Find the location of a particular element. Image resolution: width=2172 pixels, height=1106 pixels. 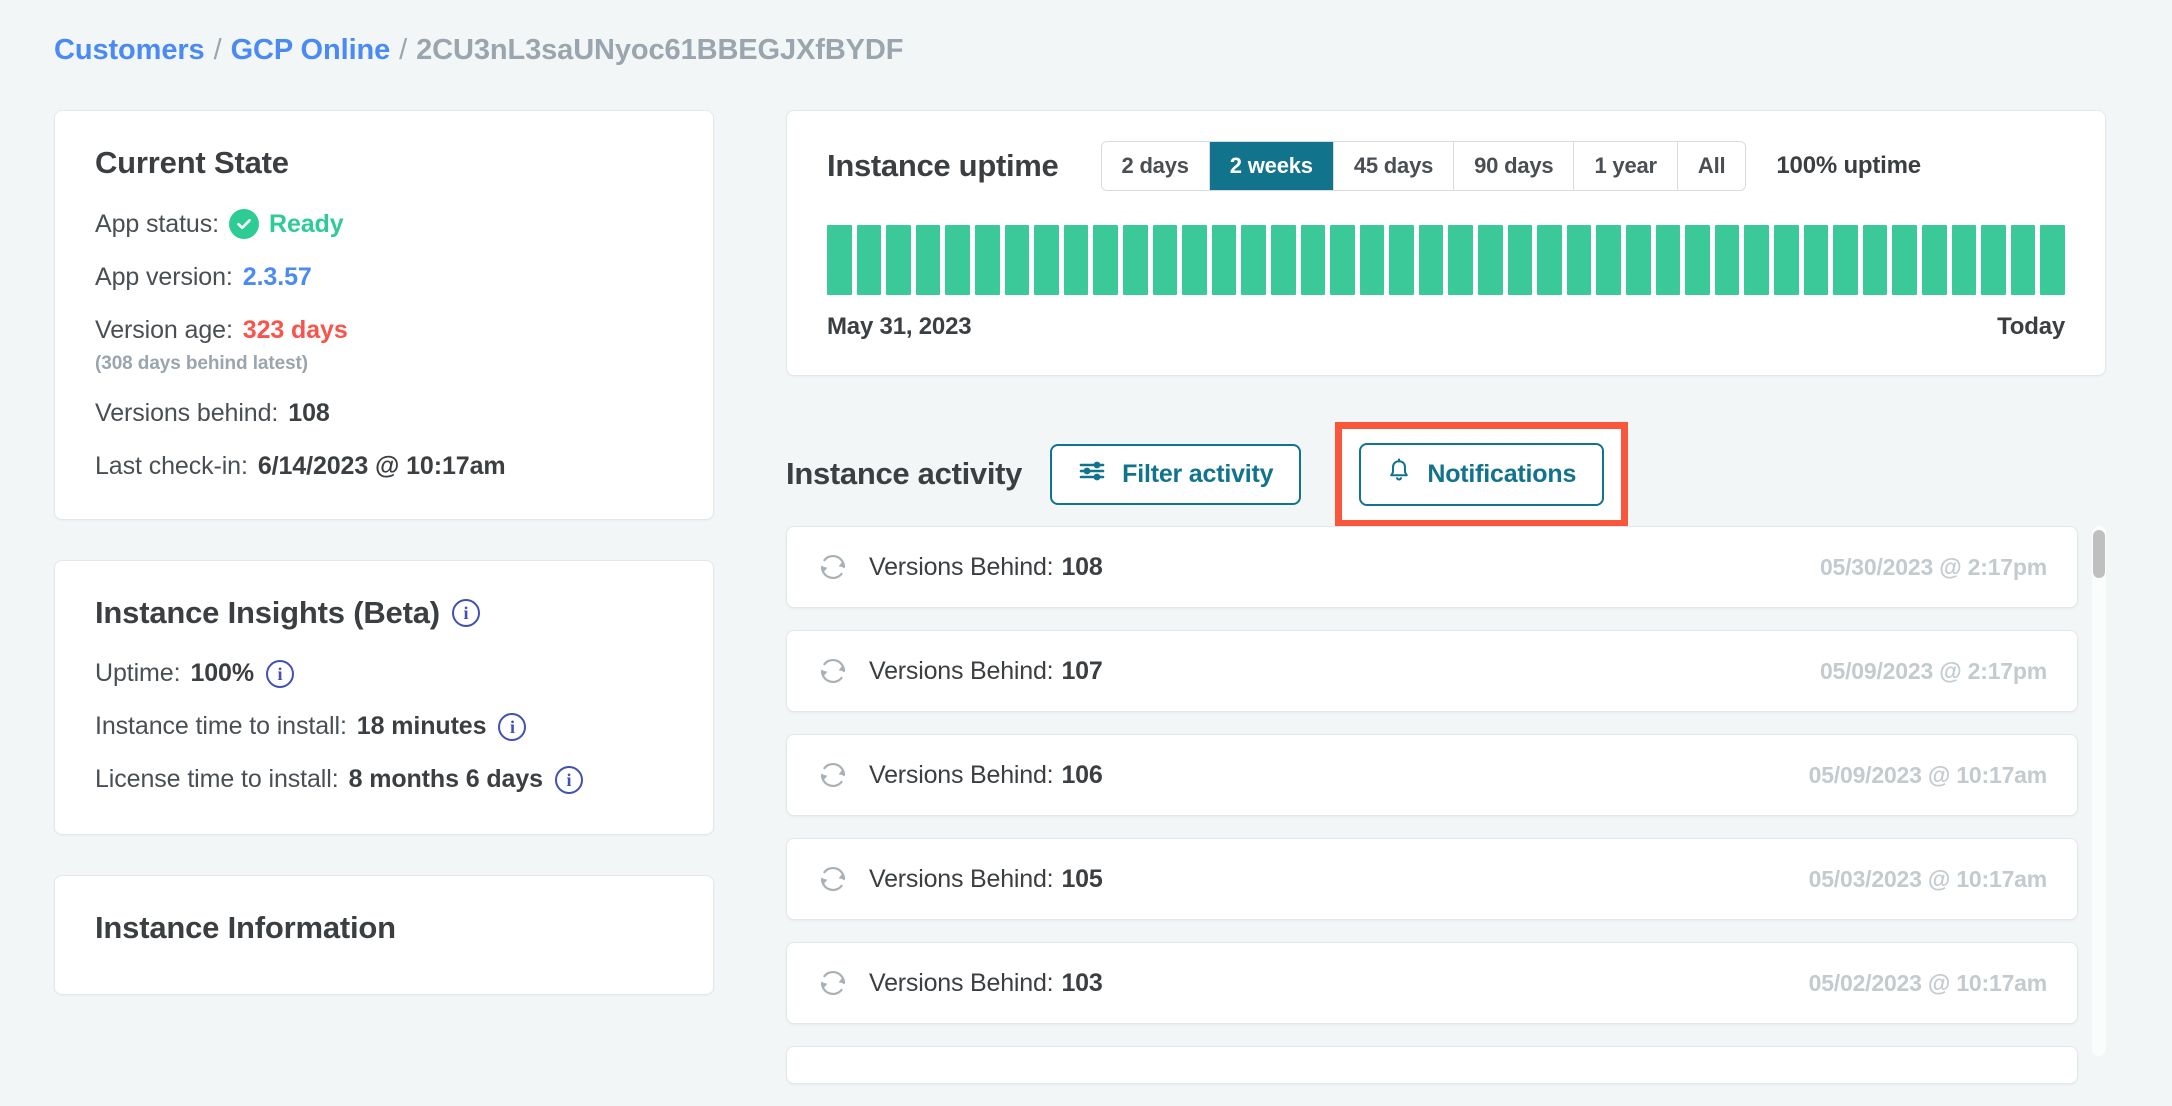

versions-behind-row: Versions behind: 108 is located at coordinates (384, 413).